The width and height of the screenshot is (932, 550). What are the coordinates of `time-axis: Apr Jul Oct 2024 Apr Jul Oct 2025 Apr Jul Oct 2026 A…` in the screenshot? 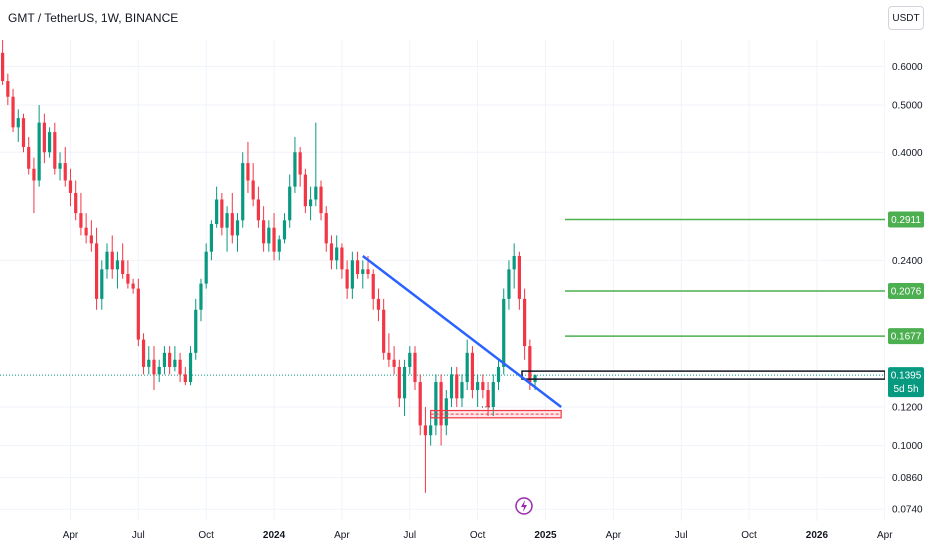 It's located at (466, 535).